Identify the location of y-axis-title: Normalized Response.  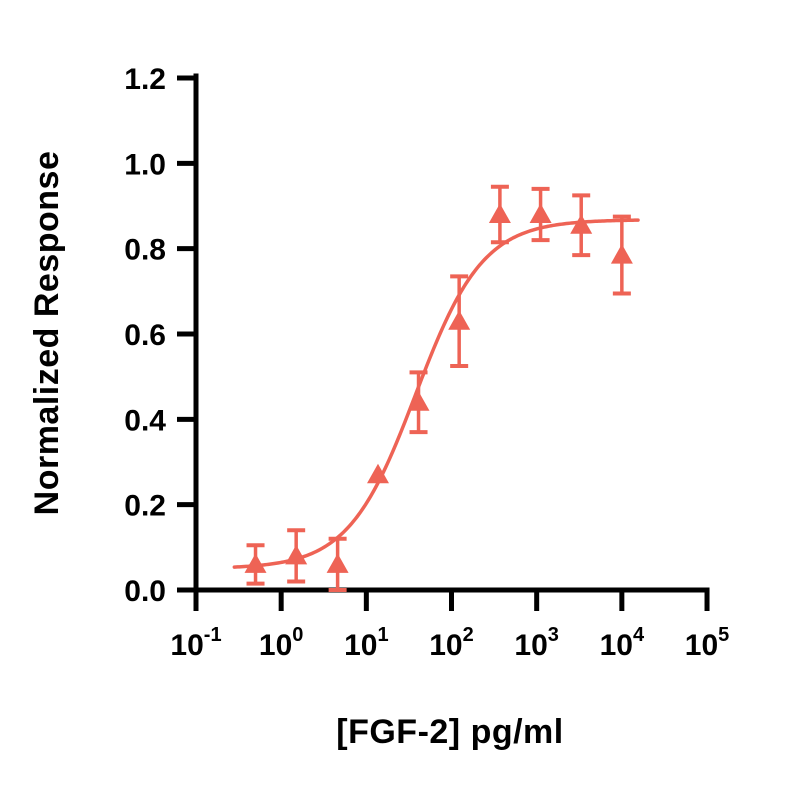
(47, 333).